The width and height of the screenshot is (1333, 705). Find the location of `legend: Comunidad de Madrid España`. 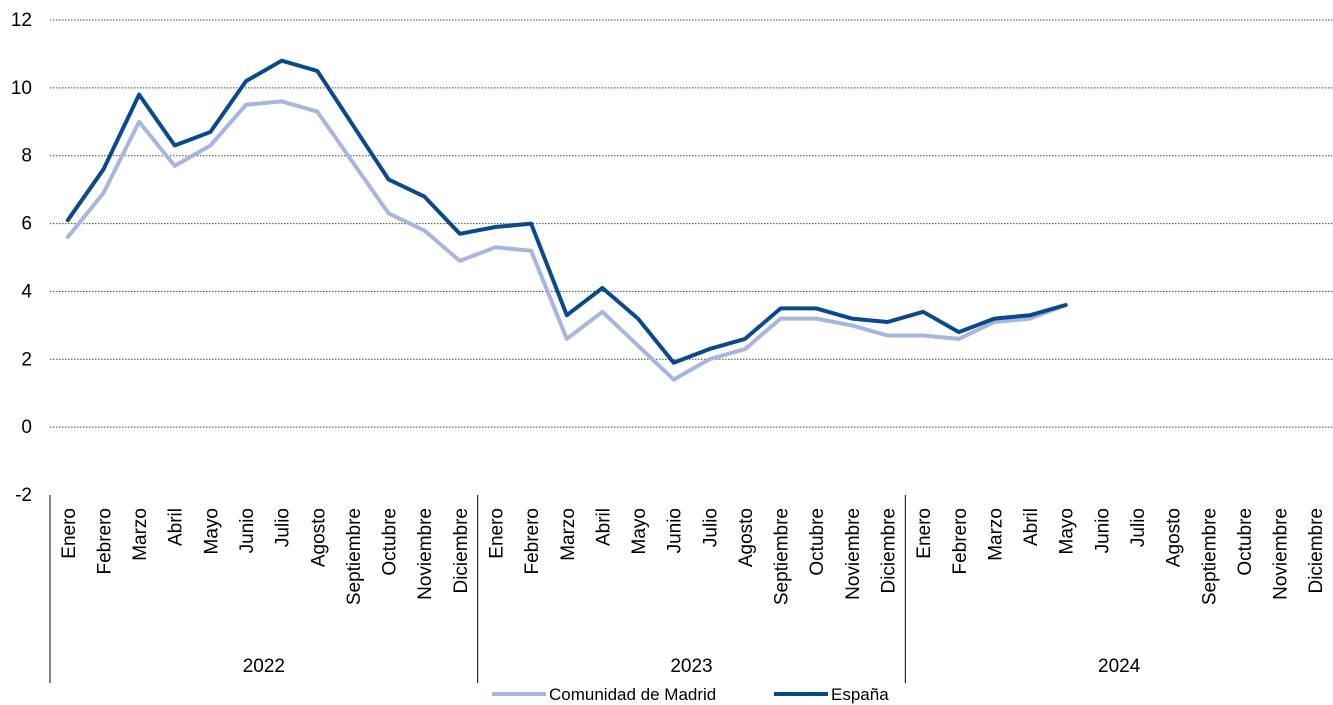

legend: Comunidad de Madrid España is located at coordinates (690, 694).